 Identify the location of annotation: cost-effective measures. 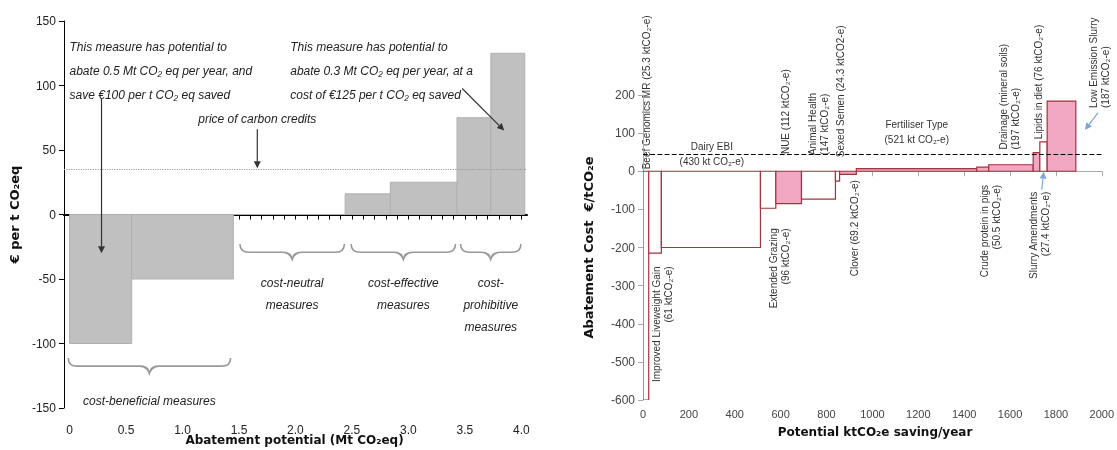
(403, 294).